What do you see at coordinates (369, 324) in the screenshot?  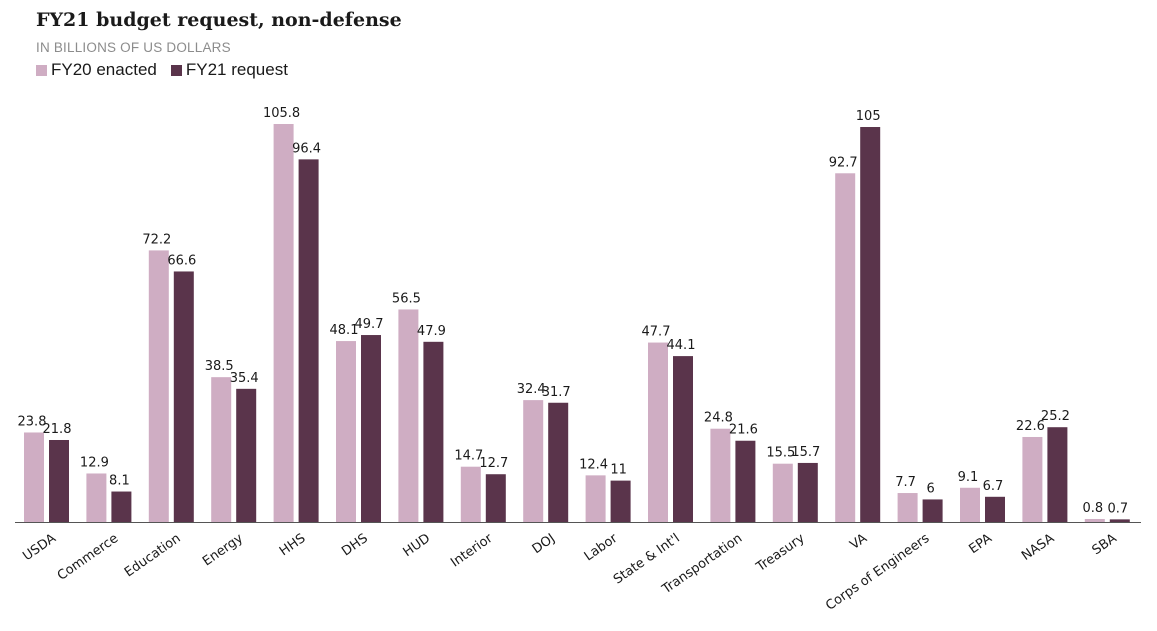 I see `data-label-fy21-5: 49.7` at bounding box center [369, 324].